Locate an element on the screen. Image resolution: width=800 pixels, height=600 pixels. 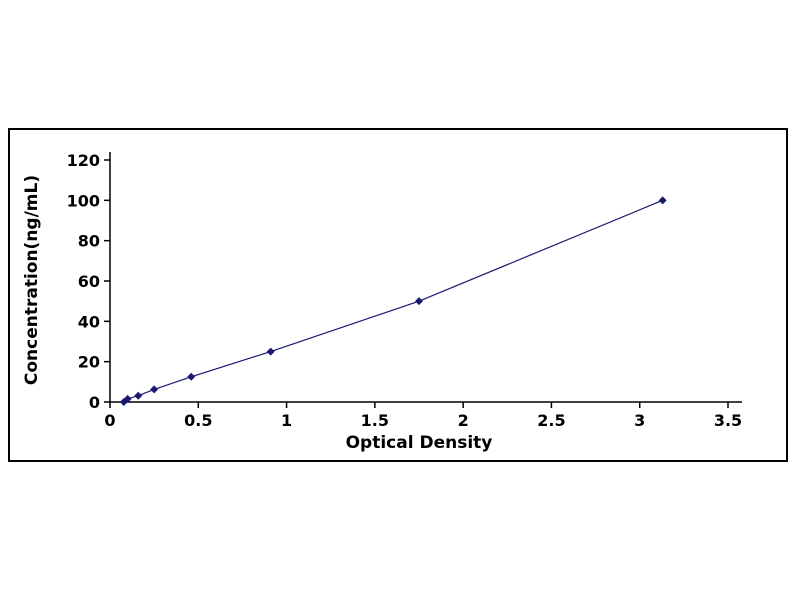
x-tick-label: 3.5 is located at coordinates (728, 420).